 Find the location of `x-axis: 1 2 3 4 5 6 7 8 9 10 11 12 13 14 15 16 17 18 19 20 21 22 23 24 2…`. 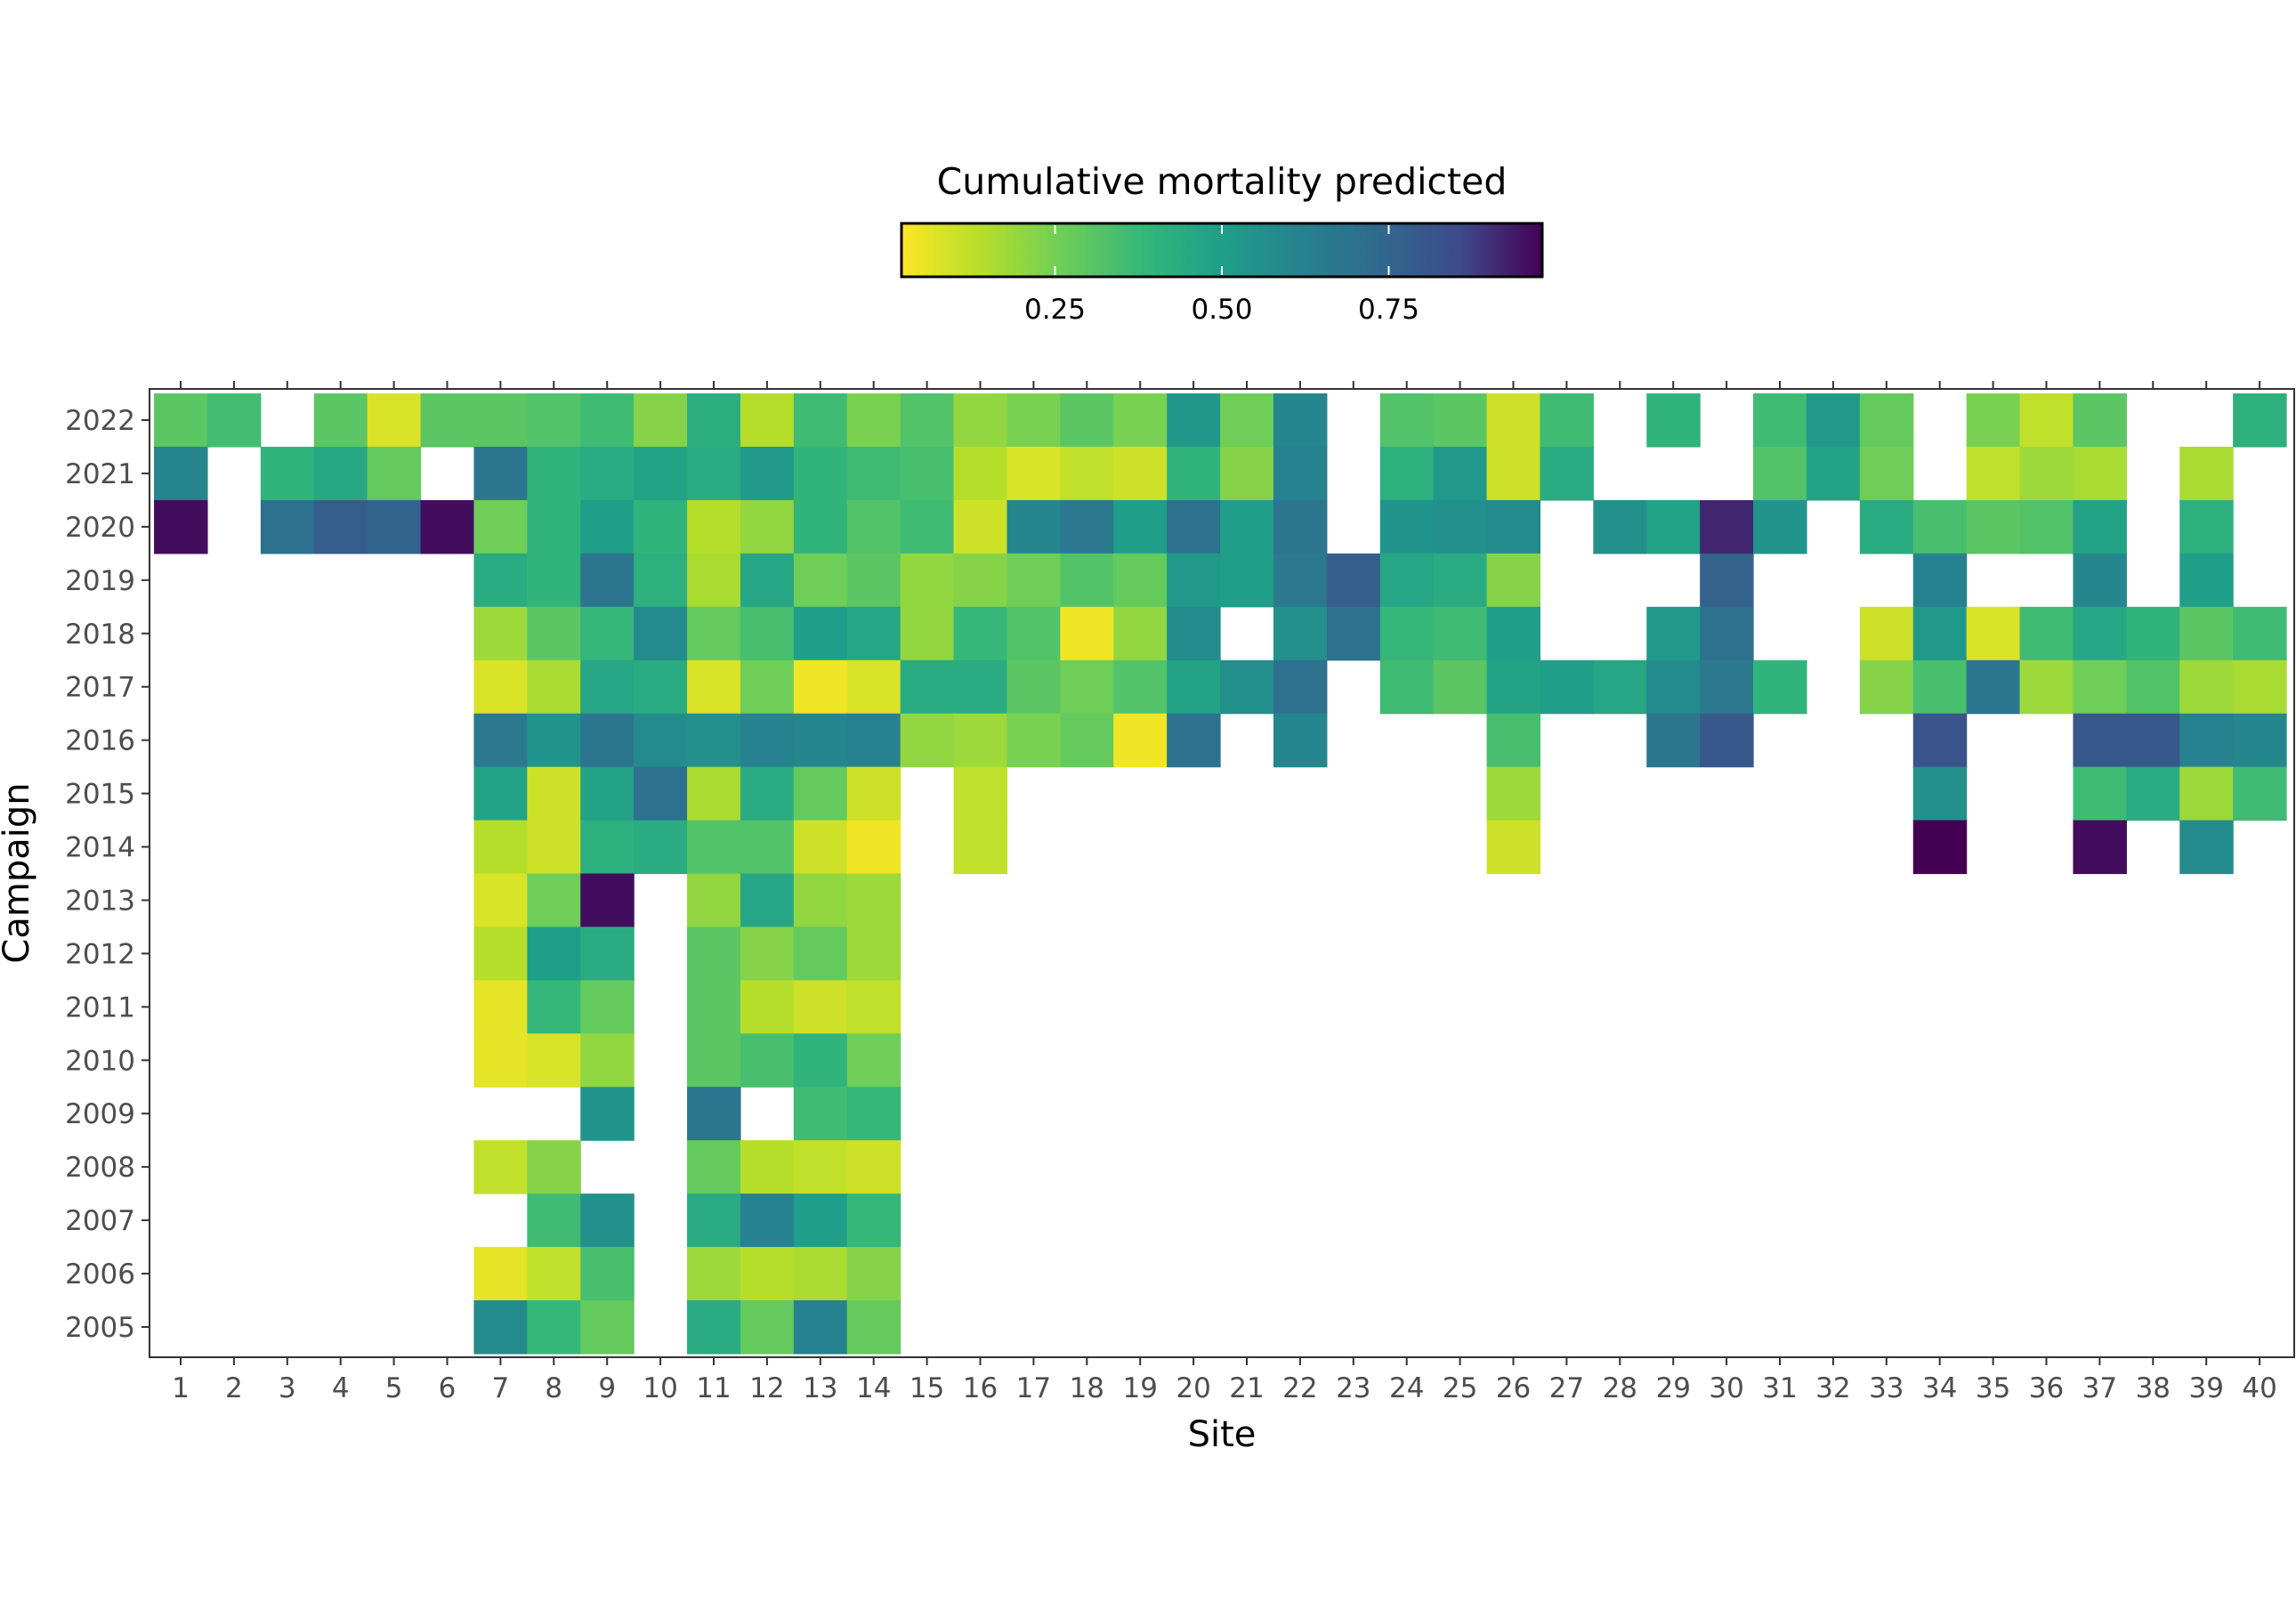

x-axis: 1 2 3 4 5 6 7 8 9 10 11 12 13 14 15 16 17 18 19 20 21 22 23 24 2… is located at coordinates (1224, 1381).